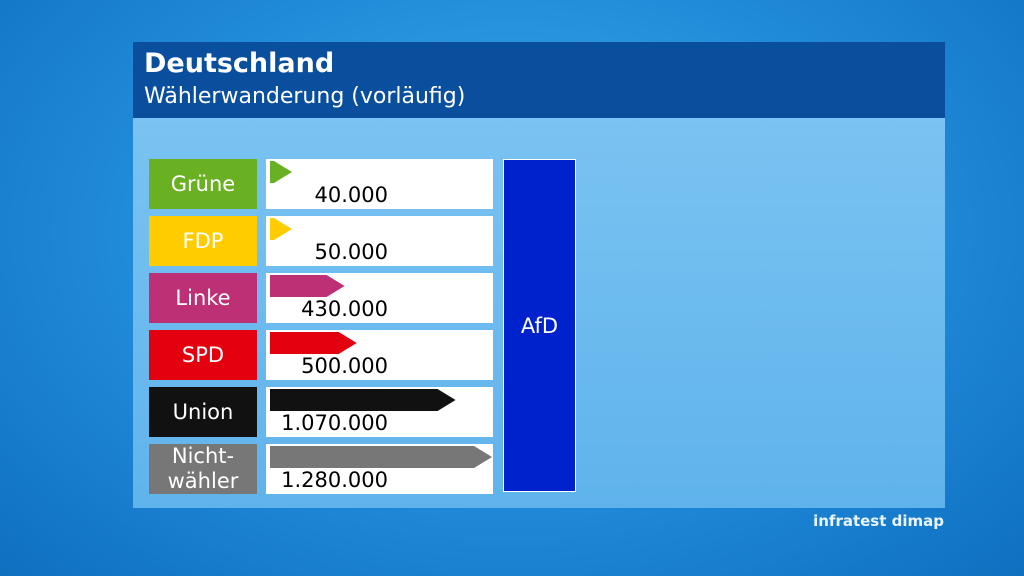  Describe the element at coordinates (334, 480) in the screenshot. I see `value-label: 1.280.000` at that location.